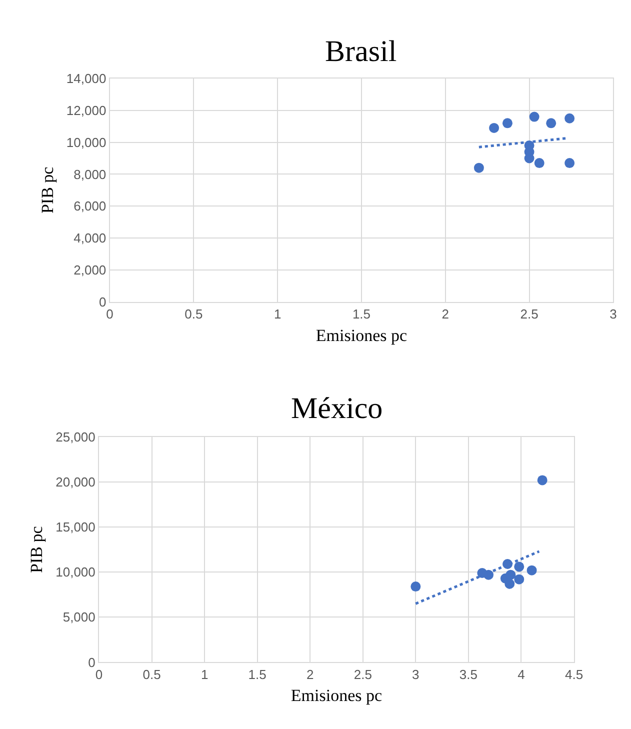 This screenshot has height=729, width=631. I want to click on y-tick-label: 4,000, so click(90, 238).